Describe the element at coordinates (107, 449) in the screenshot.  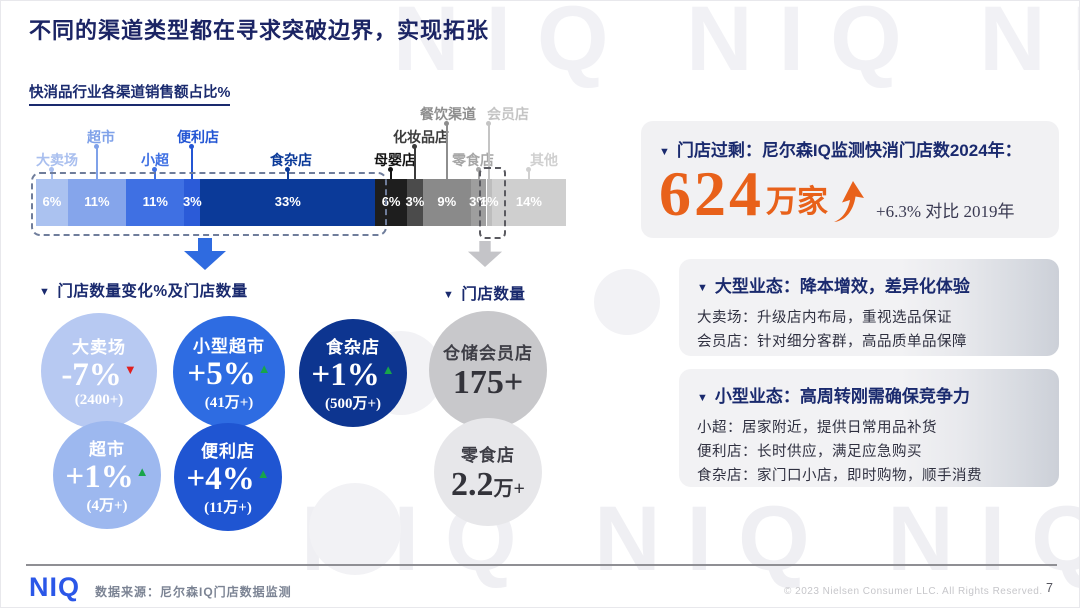
I see `bubble-channel-label: 超市` at that location.